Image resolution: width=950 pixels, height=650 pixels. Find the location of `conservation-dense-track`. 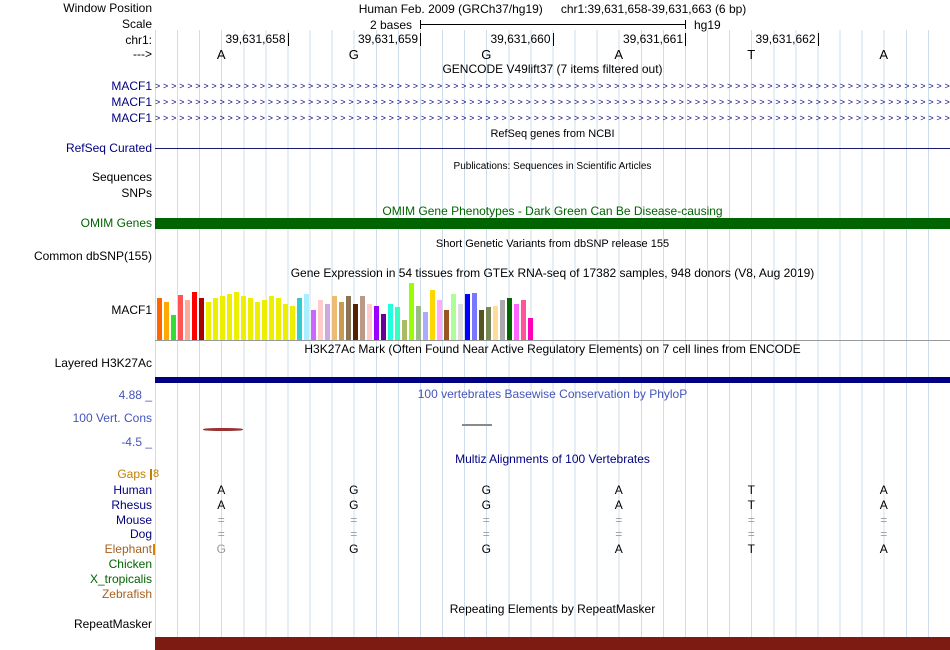

conservation-dense-track is located at coordinates (552, 380).